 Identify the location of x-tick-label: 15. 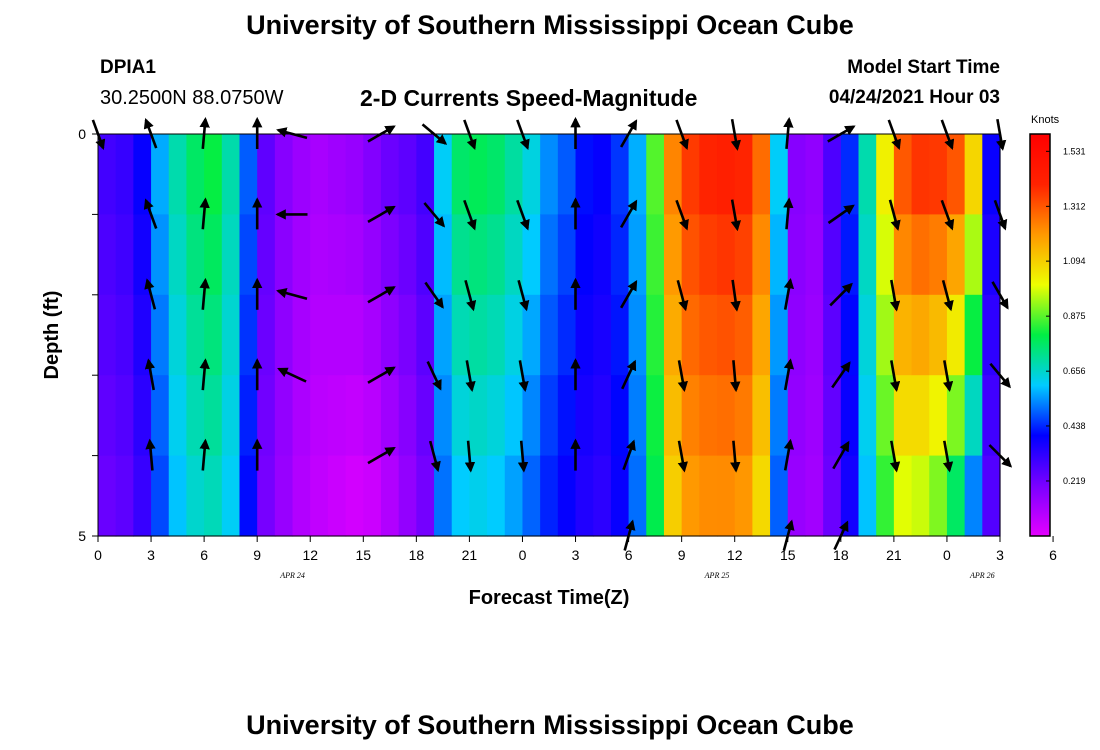
(364, 555).